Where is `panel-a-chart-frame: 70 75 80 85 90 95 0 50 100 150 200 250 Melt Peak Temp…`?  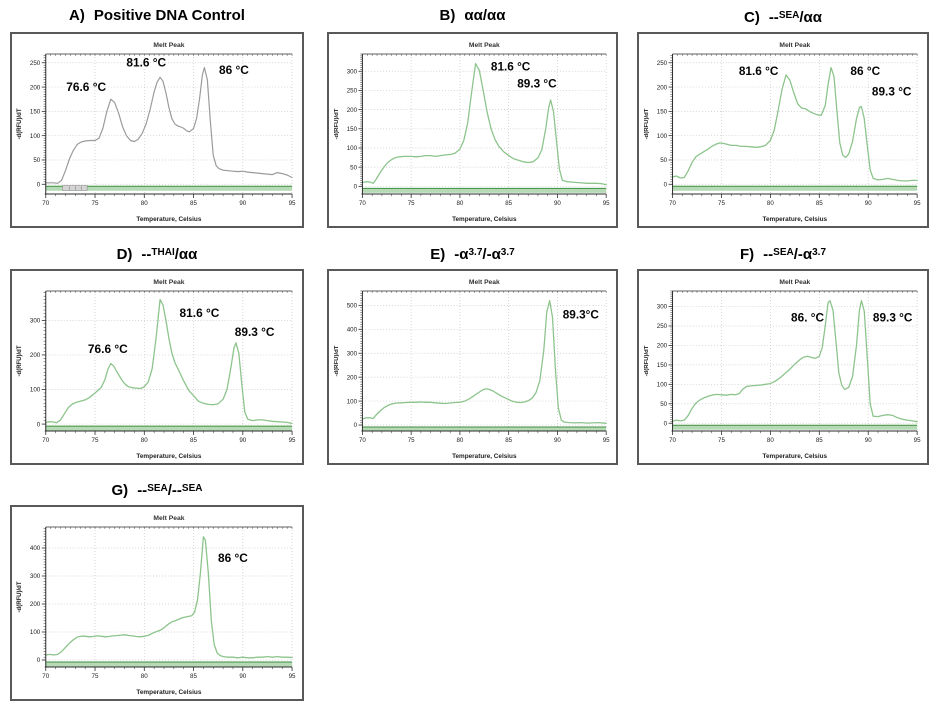
panel-a-chart-frame: 70 75 80 85 90 95 0 50 100 150 200 250 Melt Peak Temp… is located at coordinates (157, 130).